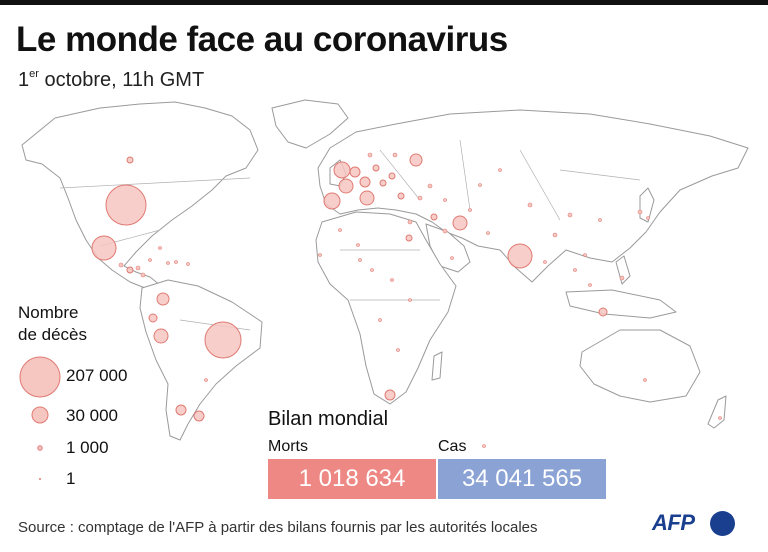 This screenshot has height=552, width=768. Describe the element at coordinates (437, 366) in the screenshot. I see `madagascar-shape` at that location.